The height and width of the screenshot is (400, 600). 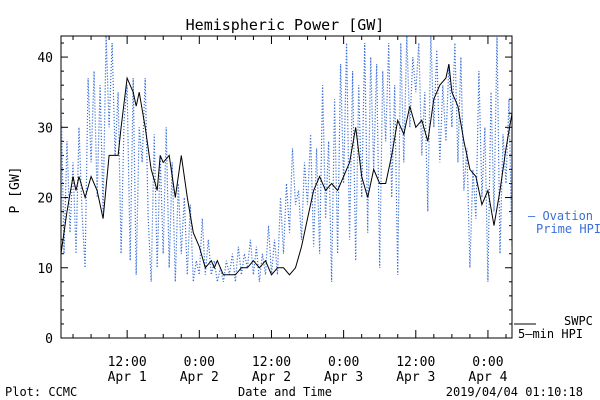 I want to click on x-axis-label: Date and Time, so click(x=285, y=392).